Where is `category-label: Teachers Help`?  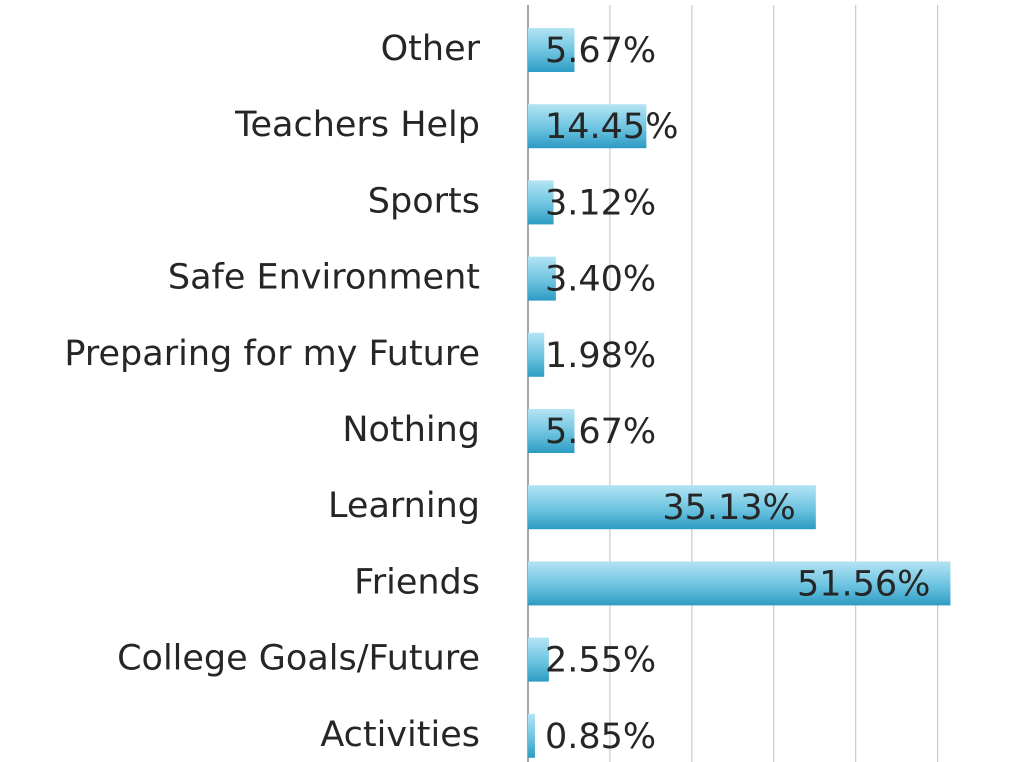
category-label: Teachers Help is located at coordinates (357, 125).